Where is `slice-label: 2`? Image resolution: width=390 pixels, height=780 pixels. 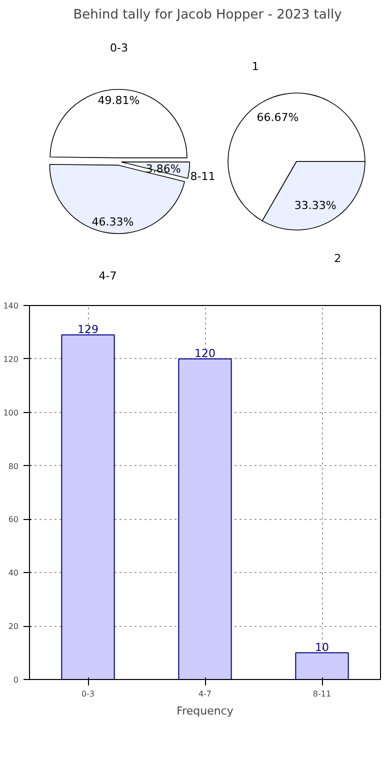 slice-label: 2 is located at coordinates (338, 259).